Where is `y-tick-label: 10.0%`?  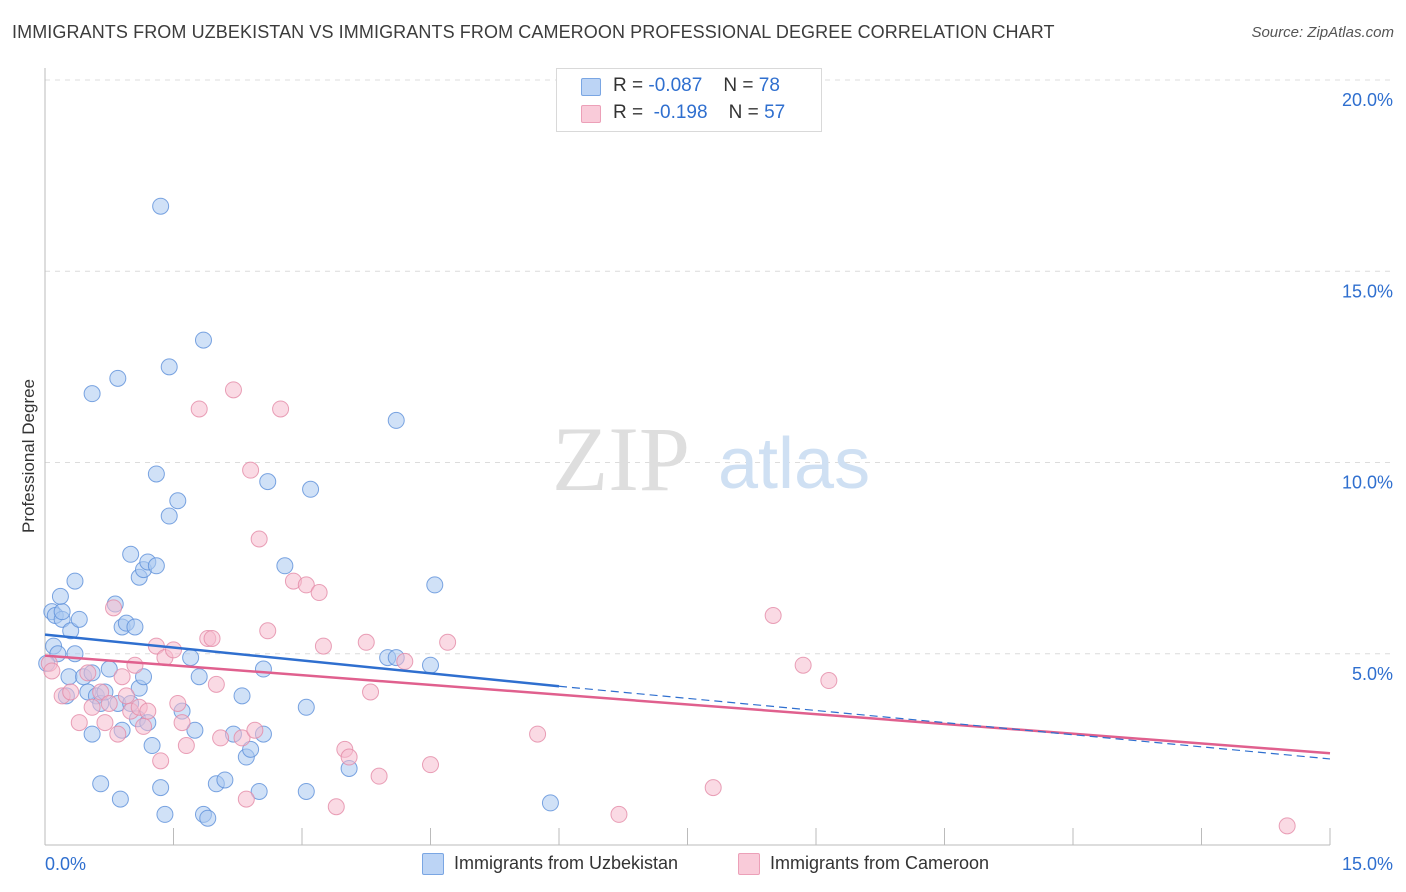
y-tick-label: 10.0% is located at coordinates (1367, 483).